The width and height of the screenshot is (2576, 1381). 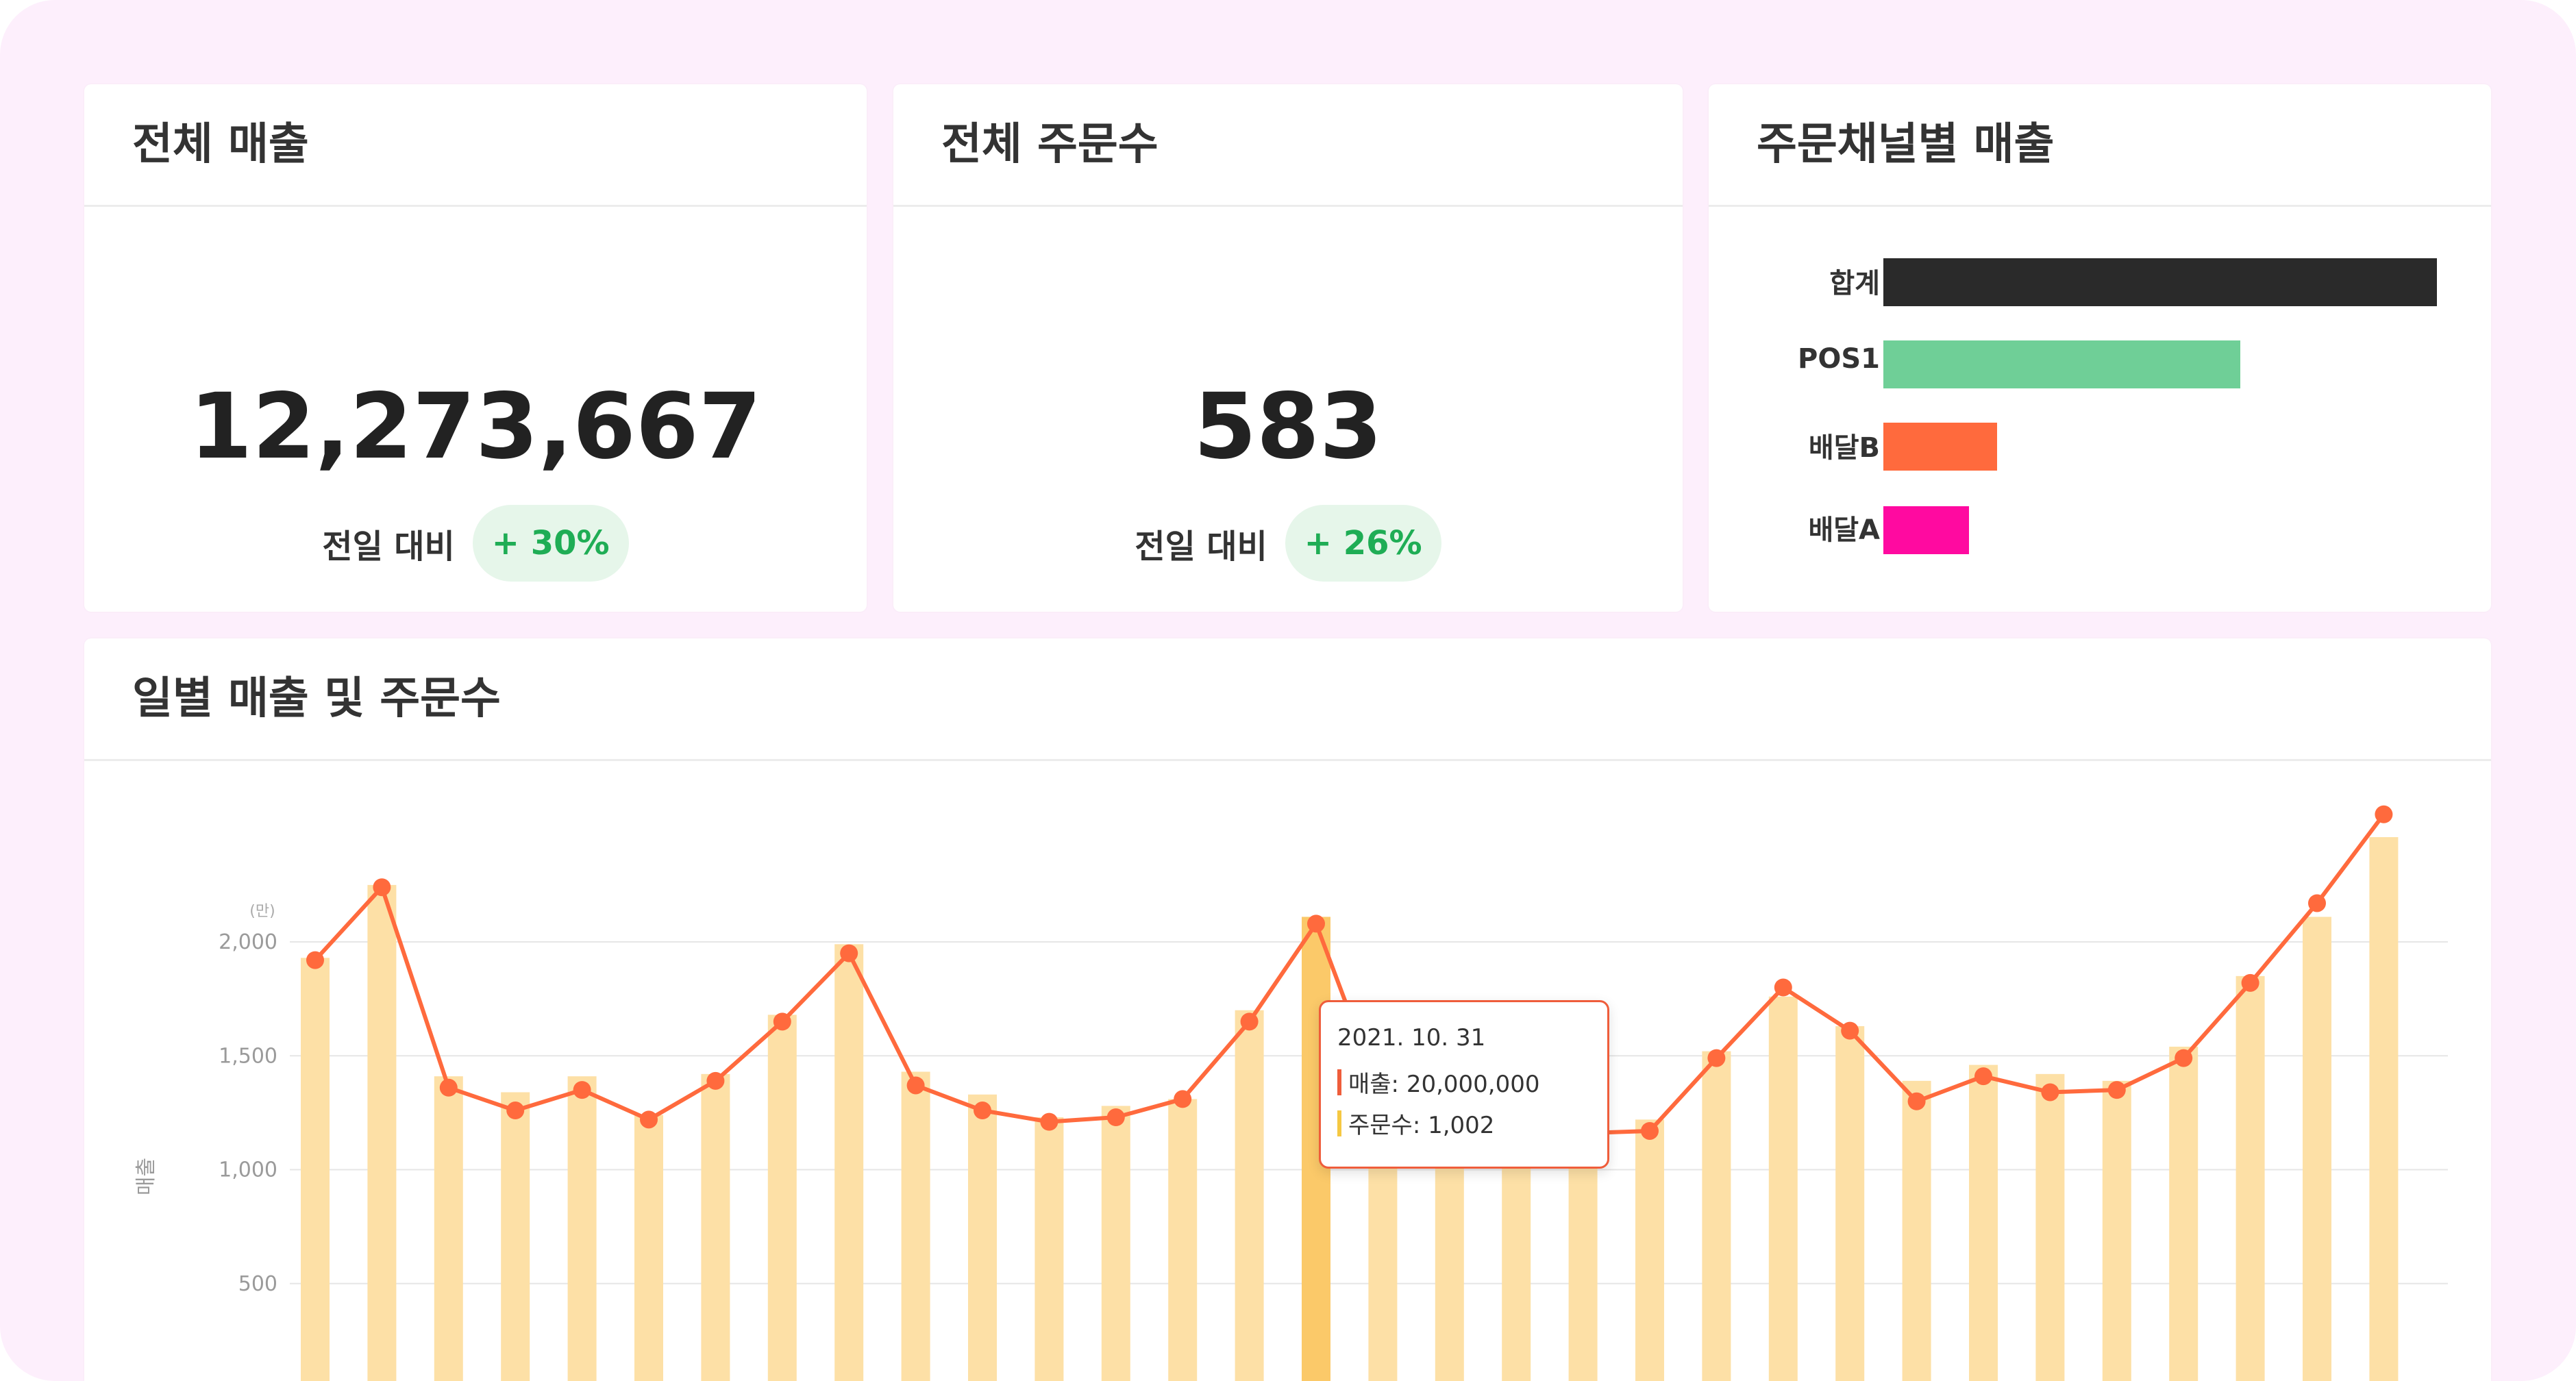 I want to click on tooltip-sales-row: 매출: 20,000,000, so click(x=1438, y=1082).